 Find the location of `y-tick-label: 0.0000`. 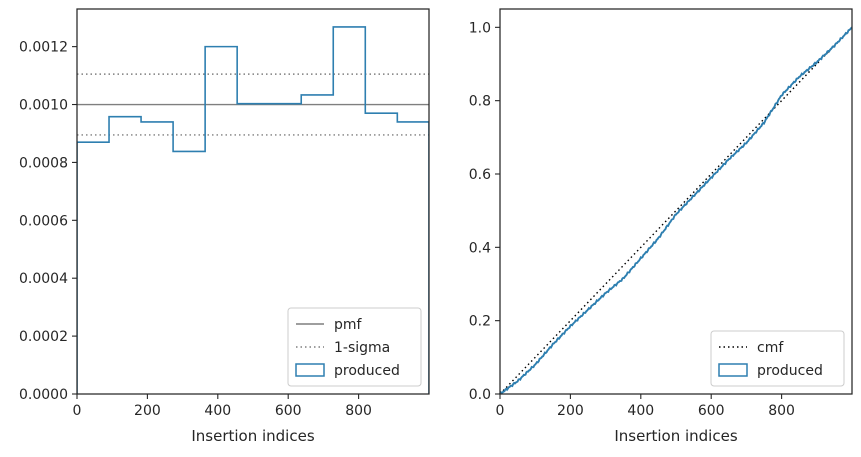

y-tick-label: 0.0000 is located at coordinates (43, 395).